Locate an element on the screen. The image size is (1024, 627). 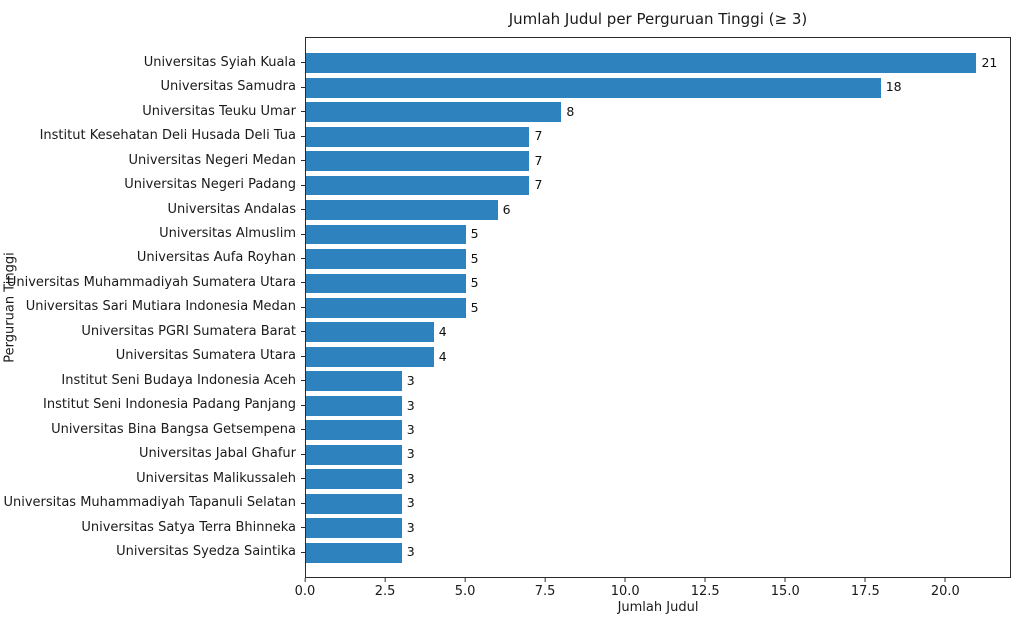
y-tick-row: Universitas Syedza Saintika is located at coordinates (152, 551).